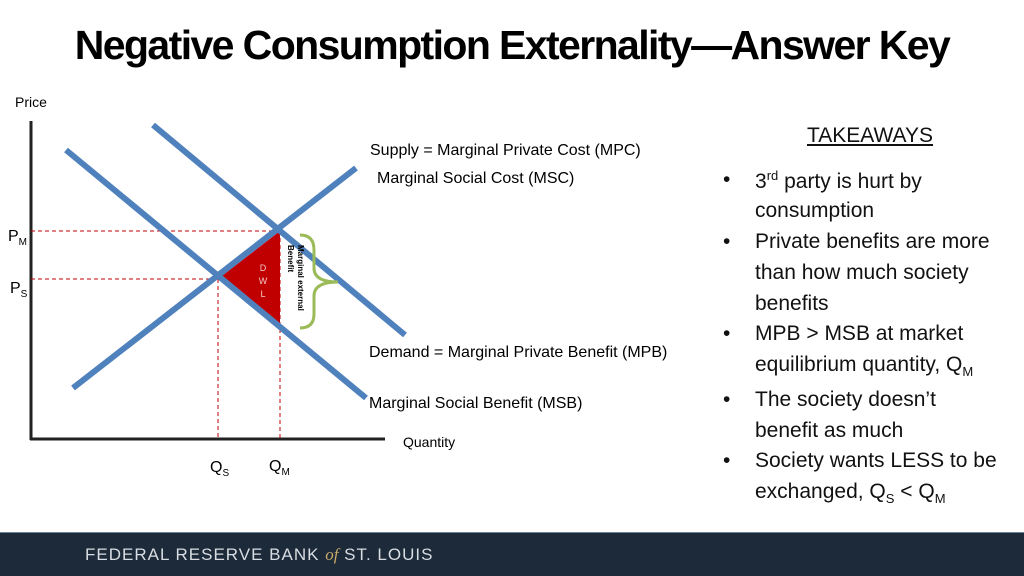  I want to click on curve-label: Marginal Social Benefit (MSB), so click(475, 403).